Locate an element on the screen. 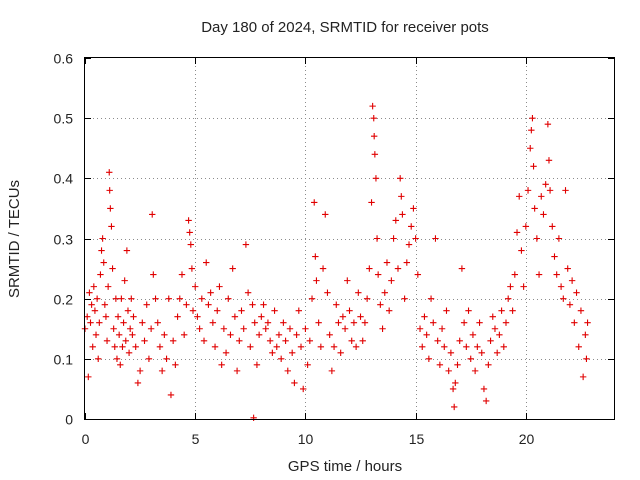 The width and height of the screenshot is (640, 480). x-tick-label: 0 is located at coordinates (86, 439).